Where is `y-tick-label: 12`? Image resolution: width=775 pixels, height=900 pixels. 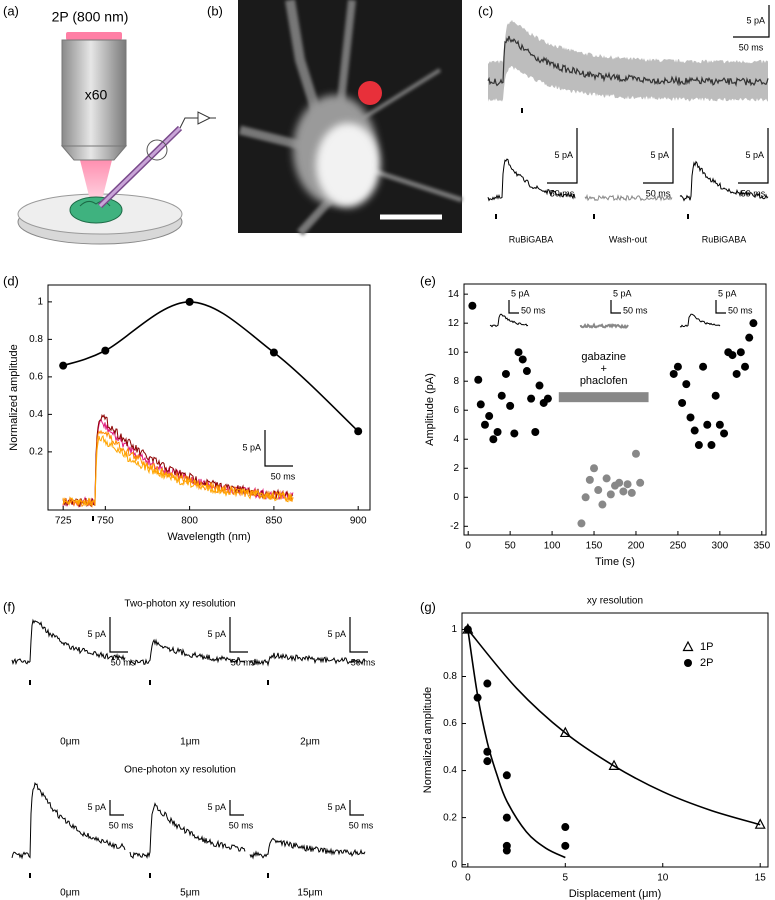 y-tick-label: 12 is located at coordinates (454, 323).